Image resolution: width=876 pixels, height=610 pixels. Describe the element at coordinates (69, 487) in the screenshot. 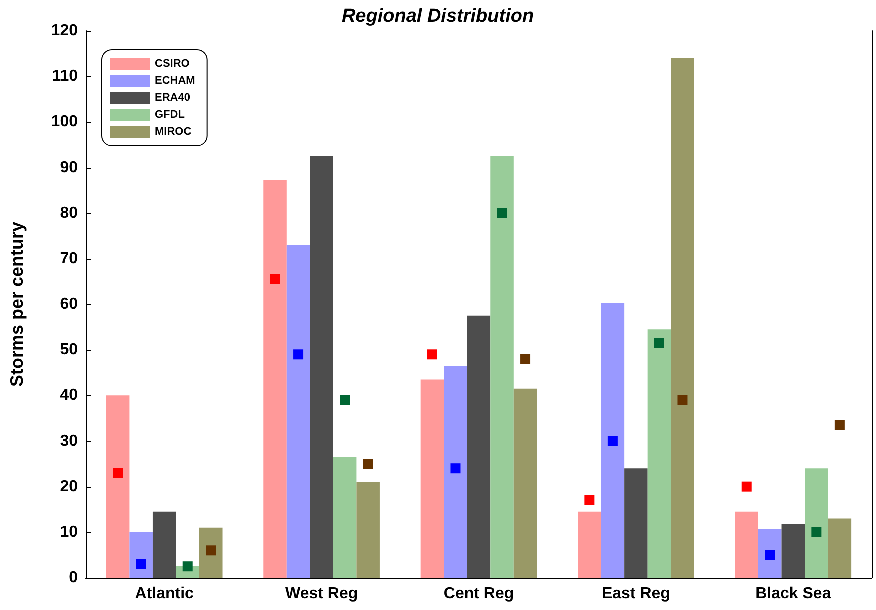

I see `y-tick-label: 20` at that location.